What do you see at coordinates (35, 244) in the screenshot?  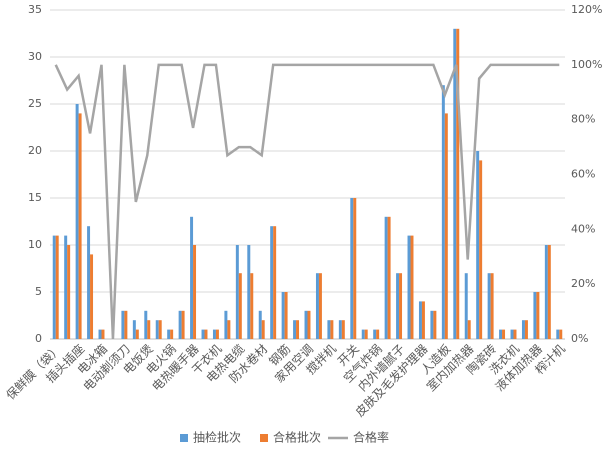 I see `y-tick-label: 10` at bounding box center [35, 244].